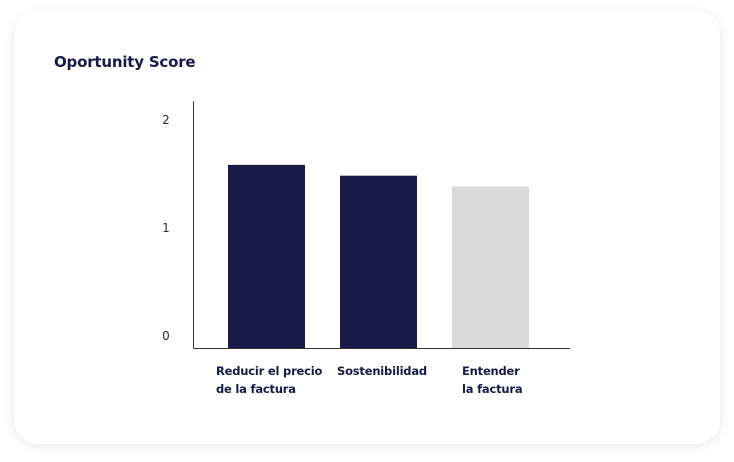 Image resolution: width=734 pixels, height=462 pixels. I want to click on y-tick-label: 0, so click(166, 336).